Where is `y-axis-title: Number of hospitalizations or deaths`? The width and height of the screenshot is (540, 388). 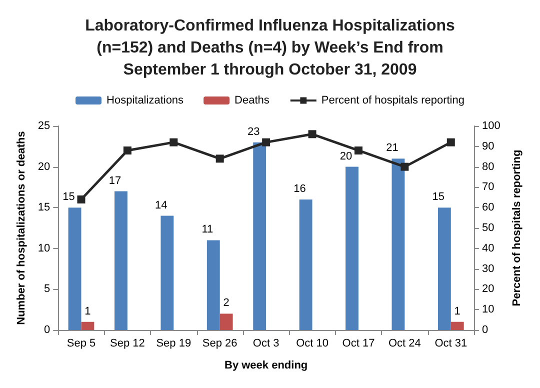 y-axis-title: Number of hospitalizations or deaths is located at coordinates (22, 228).